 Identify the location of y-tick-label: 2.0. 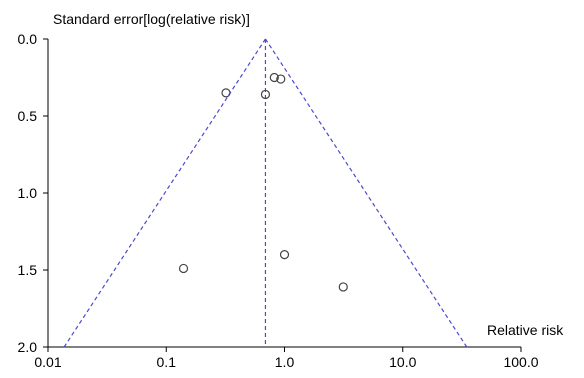
(28, 347).